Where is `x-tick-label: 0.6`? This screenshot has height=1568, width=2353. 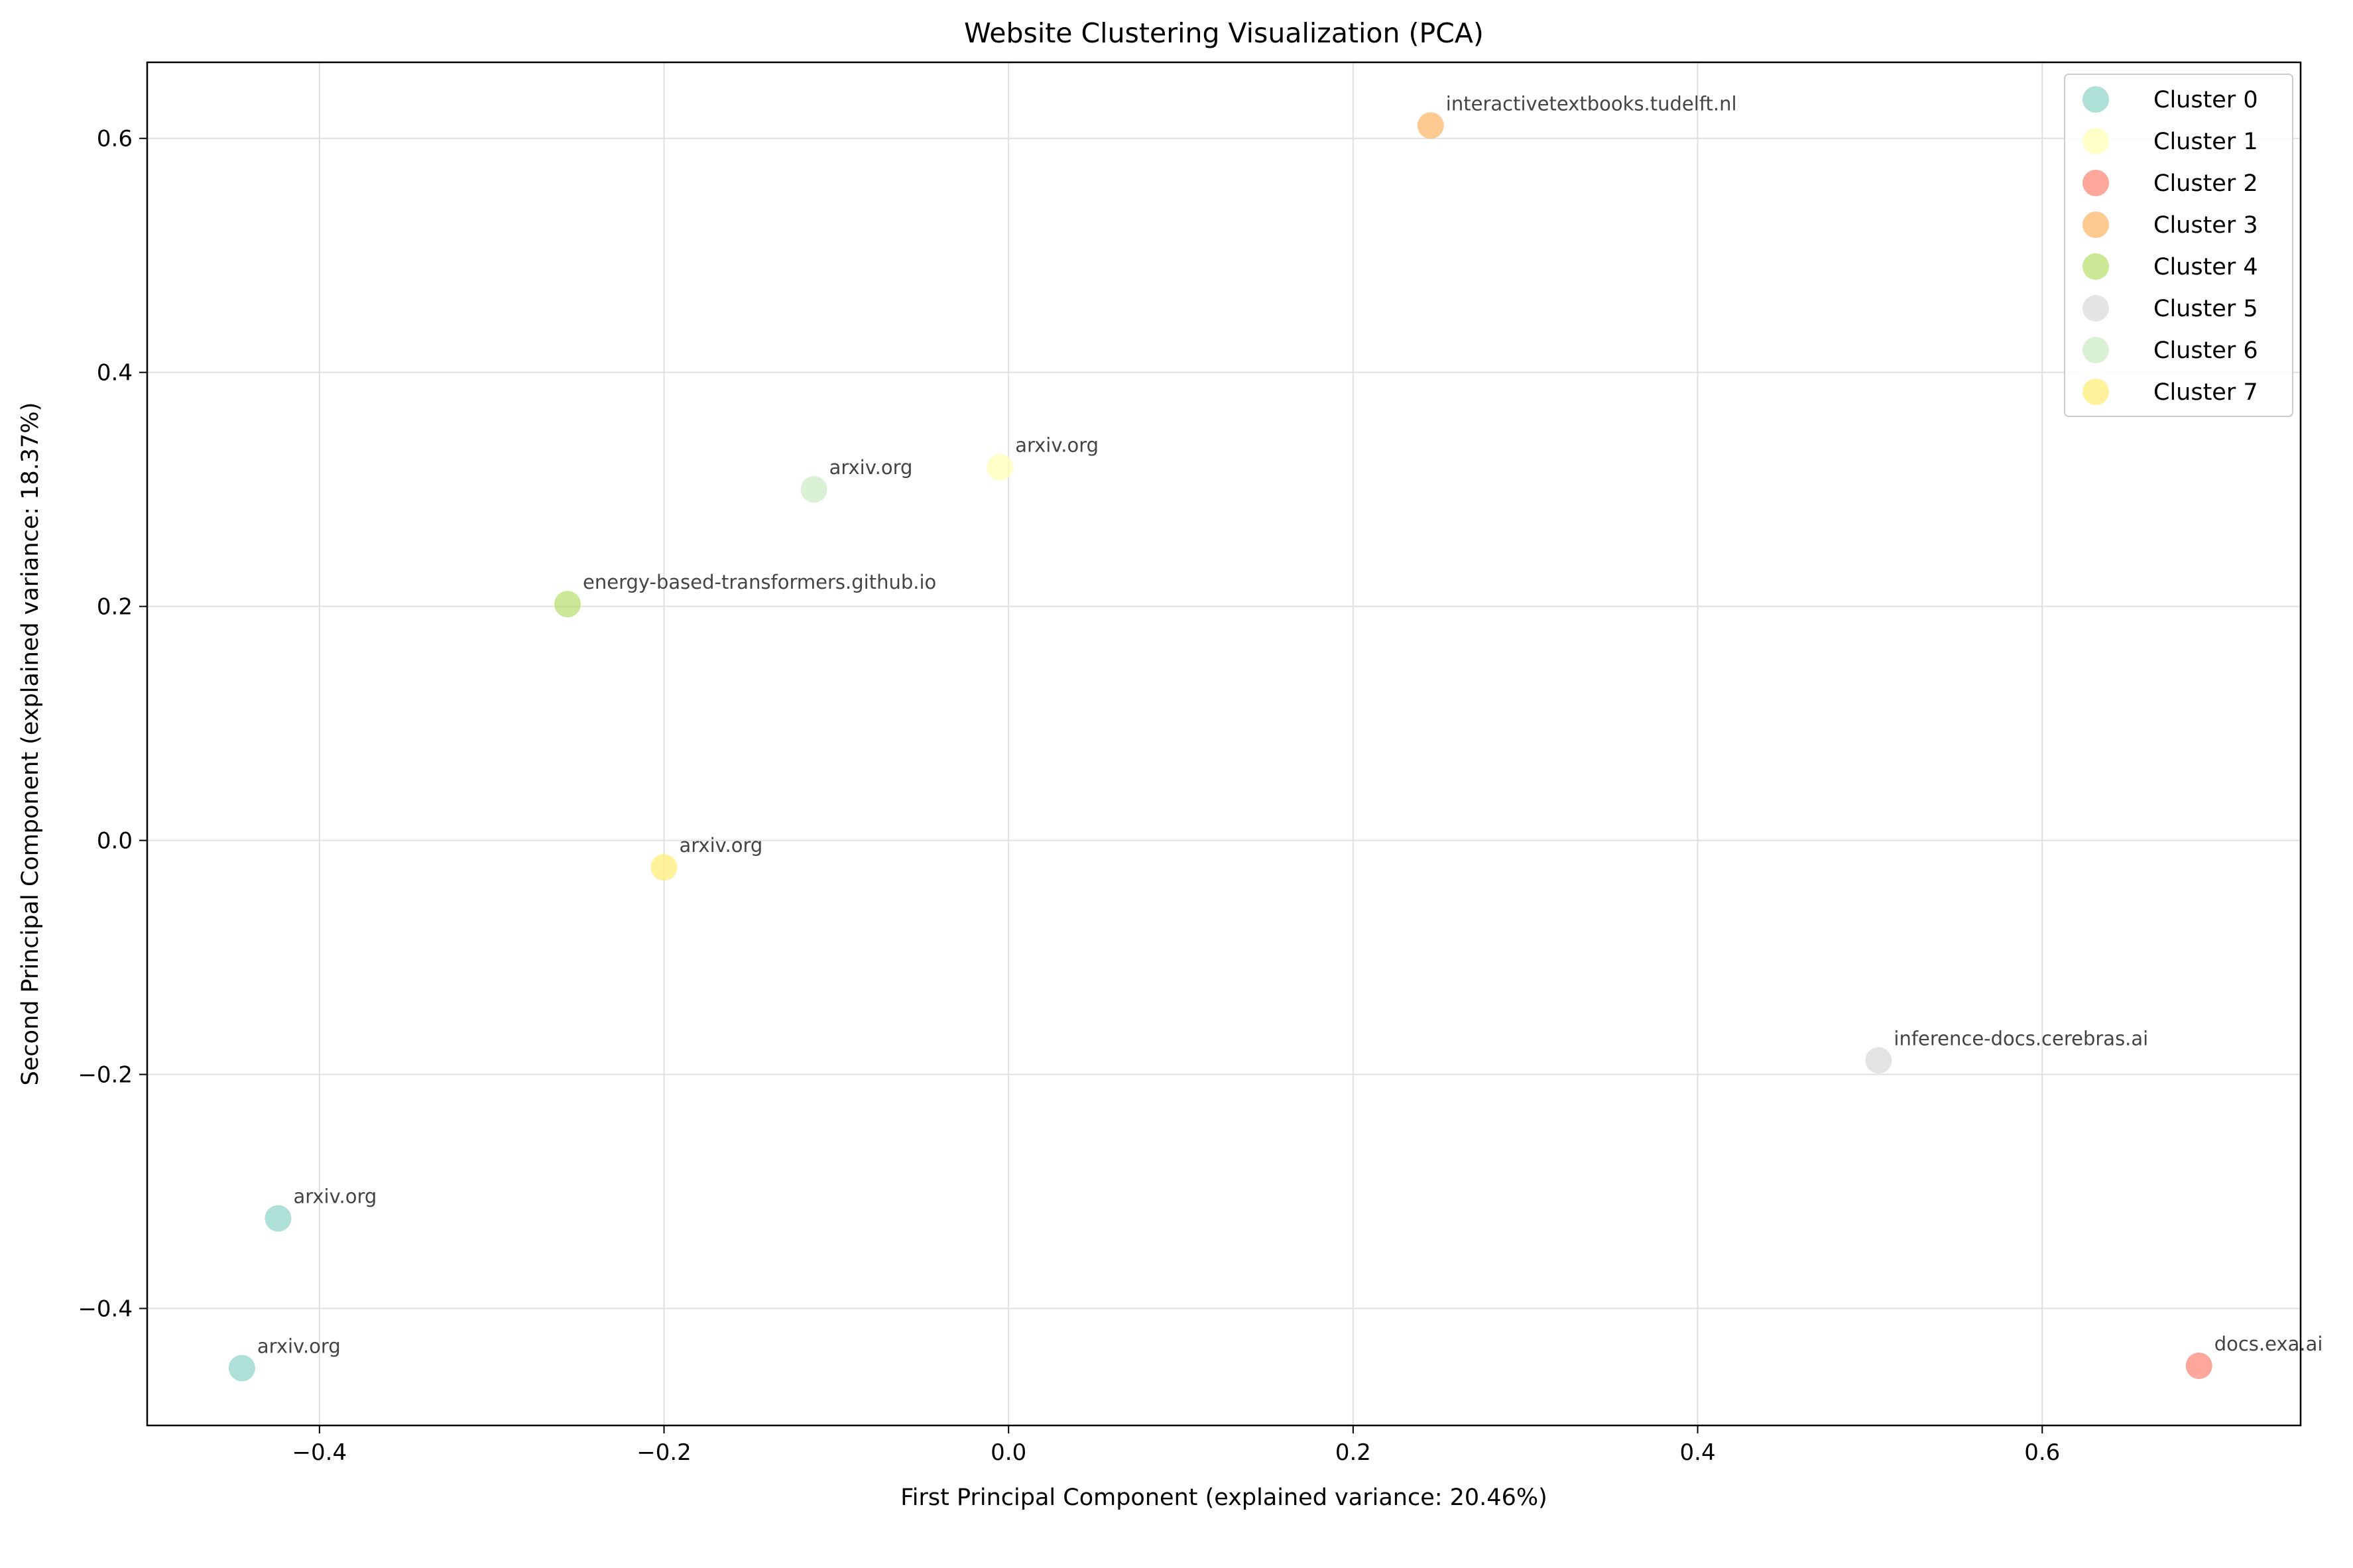 x-tick-label: 0.6 is located at coordinates (2042, 1452).